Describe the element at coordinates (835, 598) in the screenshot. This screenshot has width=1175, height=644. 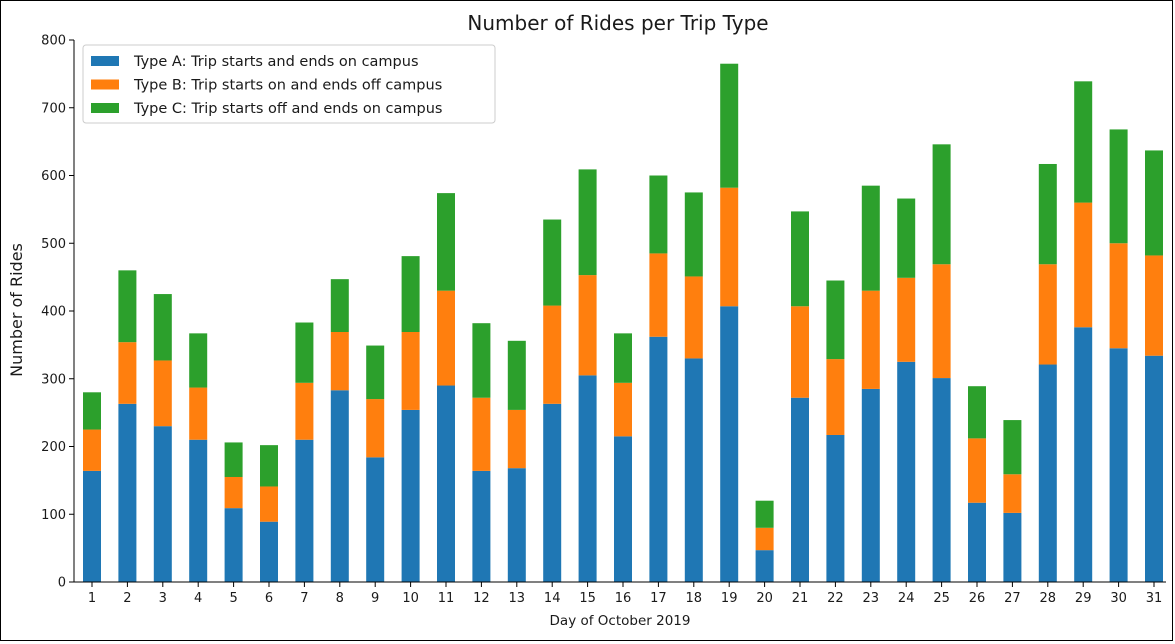
I see `x-tick-label: 22` at that location.